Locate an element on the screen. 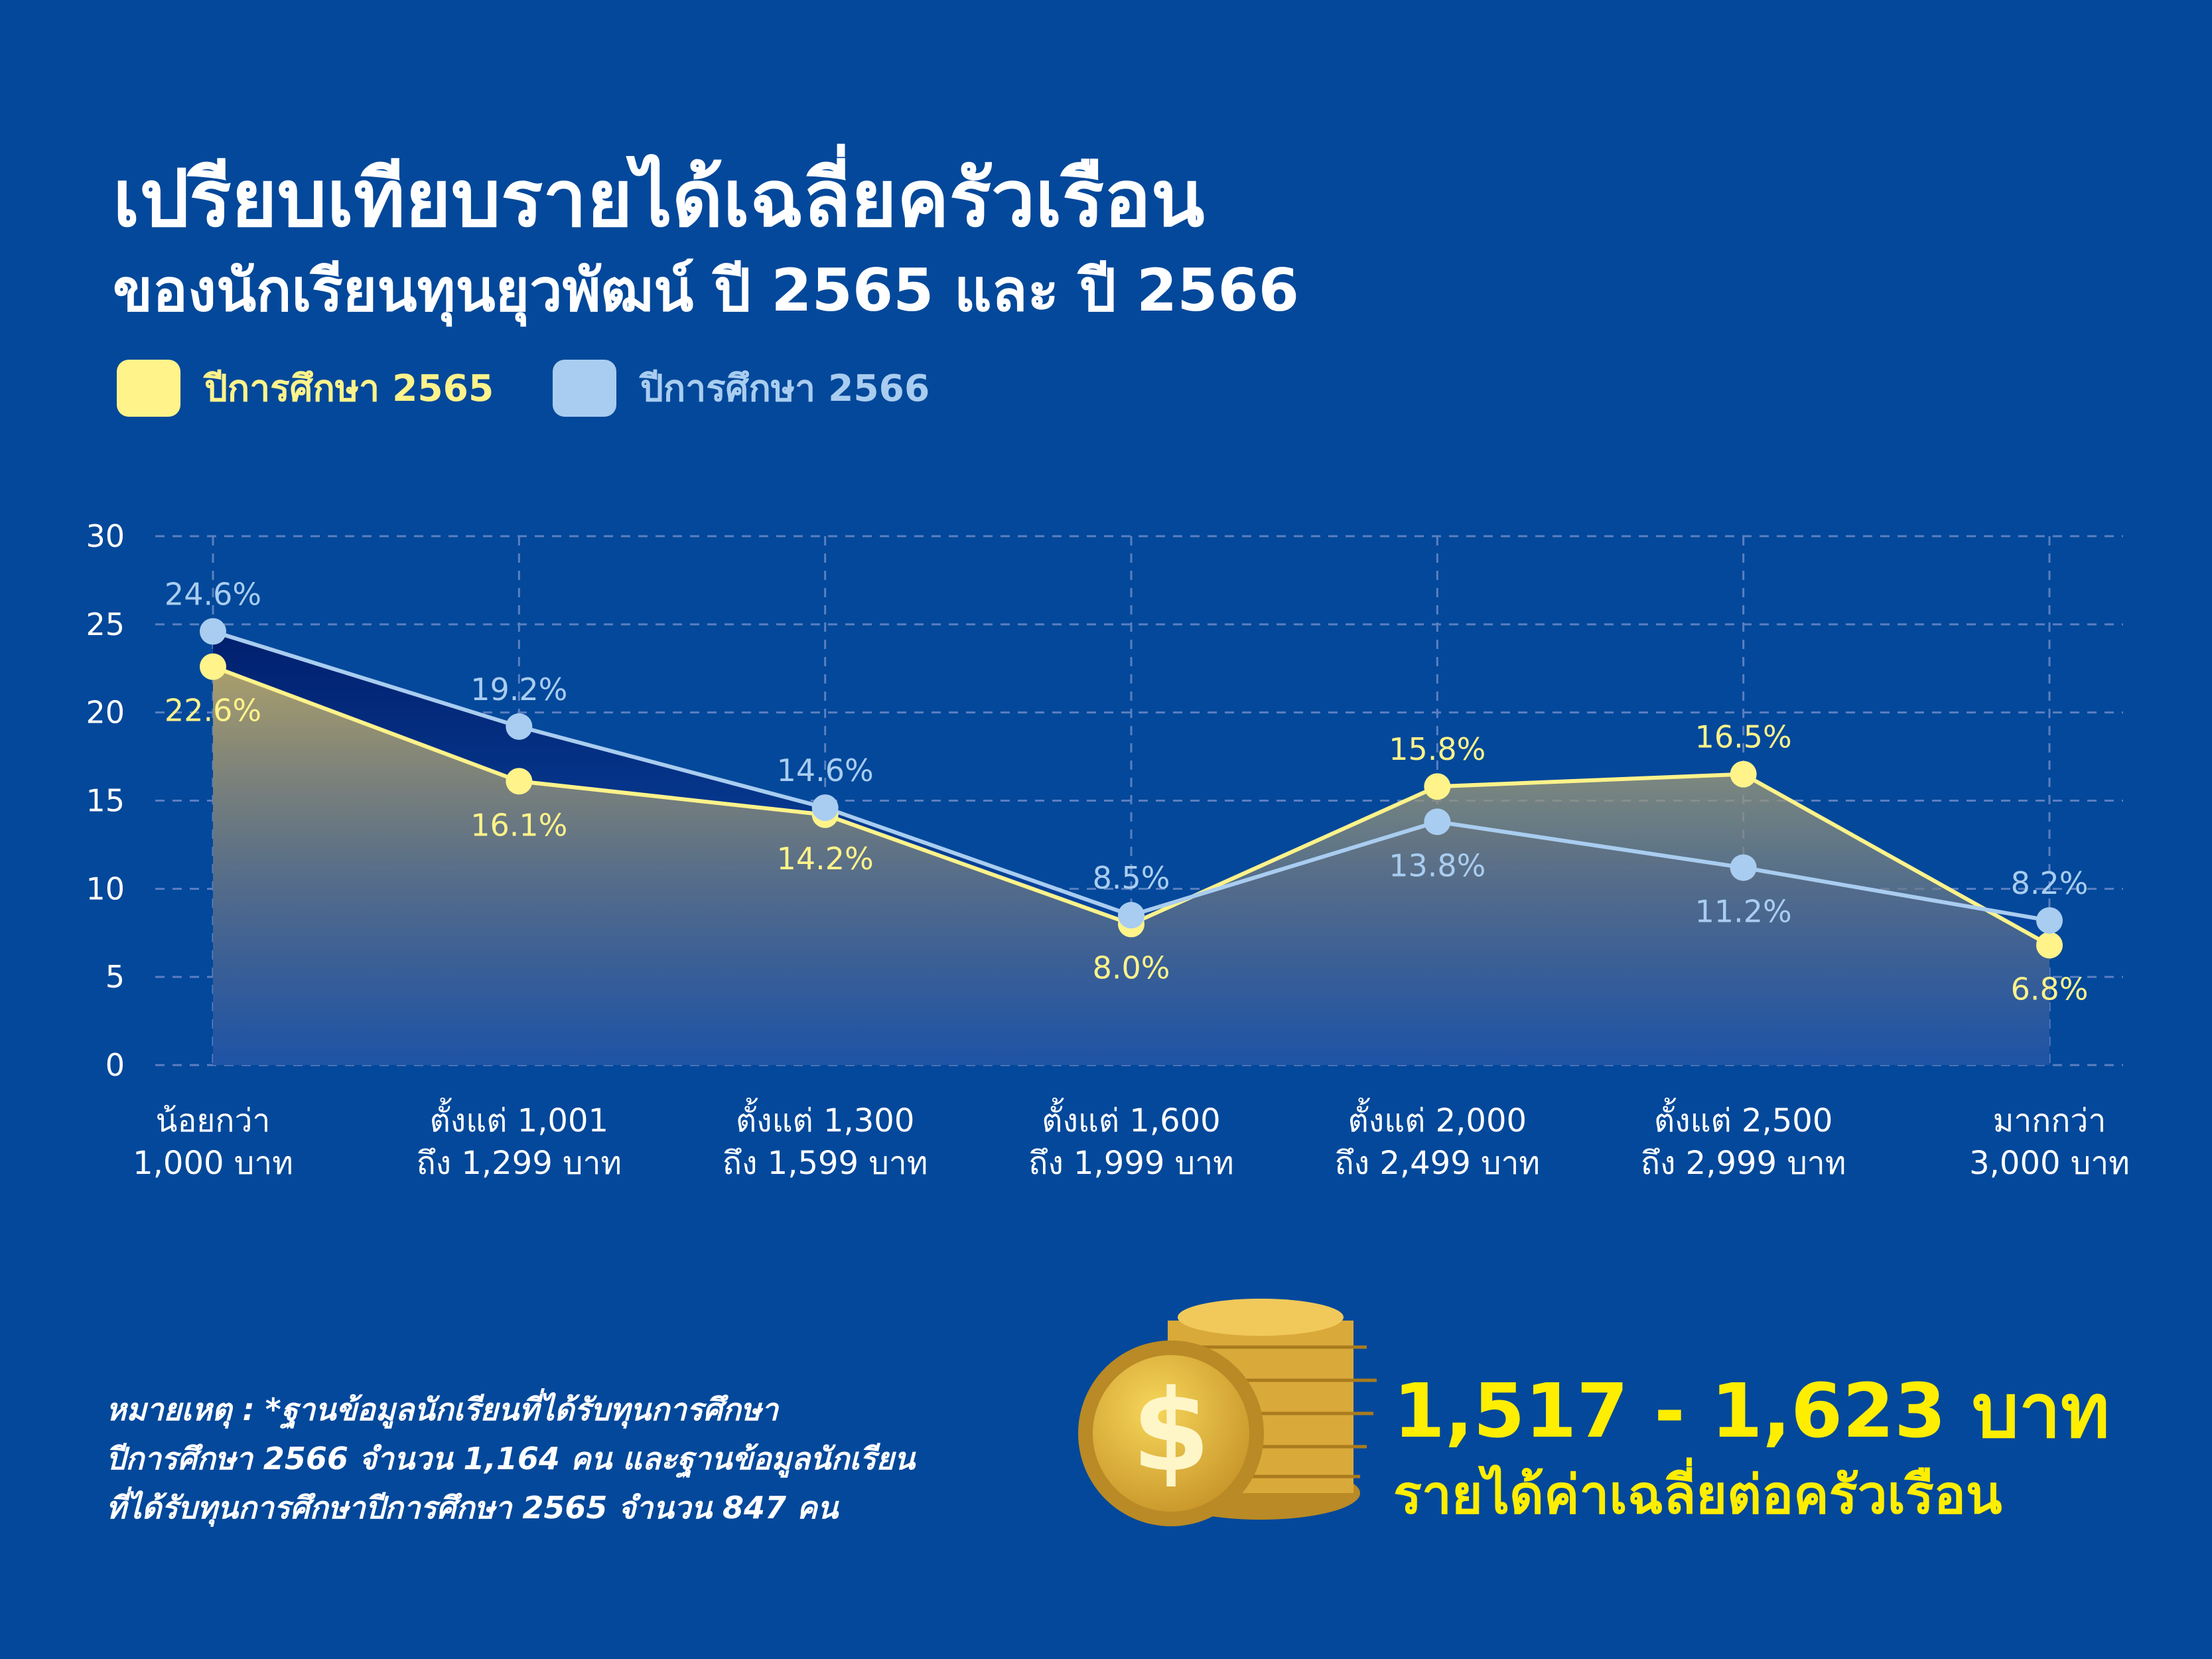 This screenshot has width=2212, height=1659. x-tick-label: ถึง 1,299 บาท is located at coordinates (519, 1163).